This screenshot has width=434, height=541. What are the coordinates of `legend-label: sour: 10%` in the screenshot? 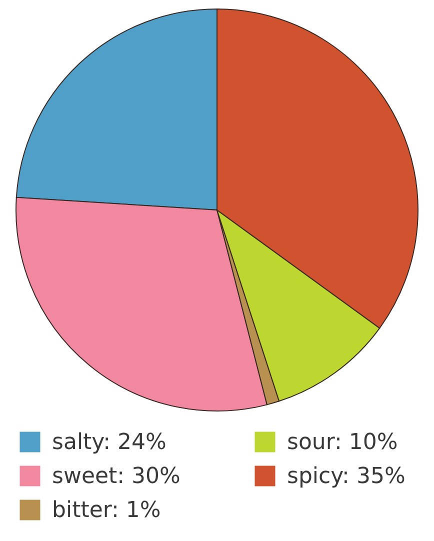 It's located at (342, 442).